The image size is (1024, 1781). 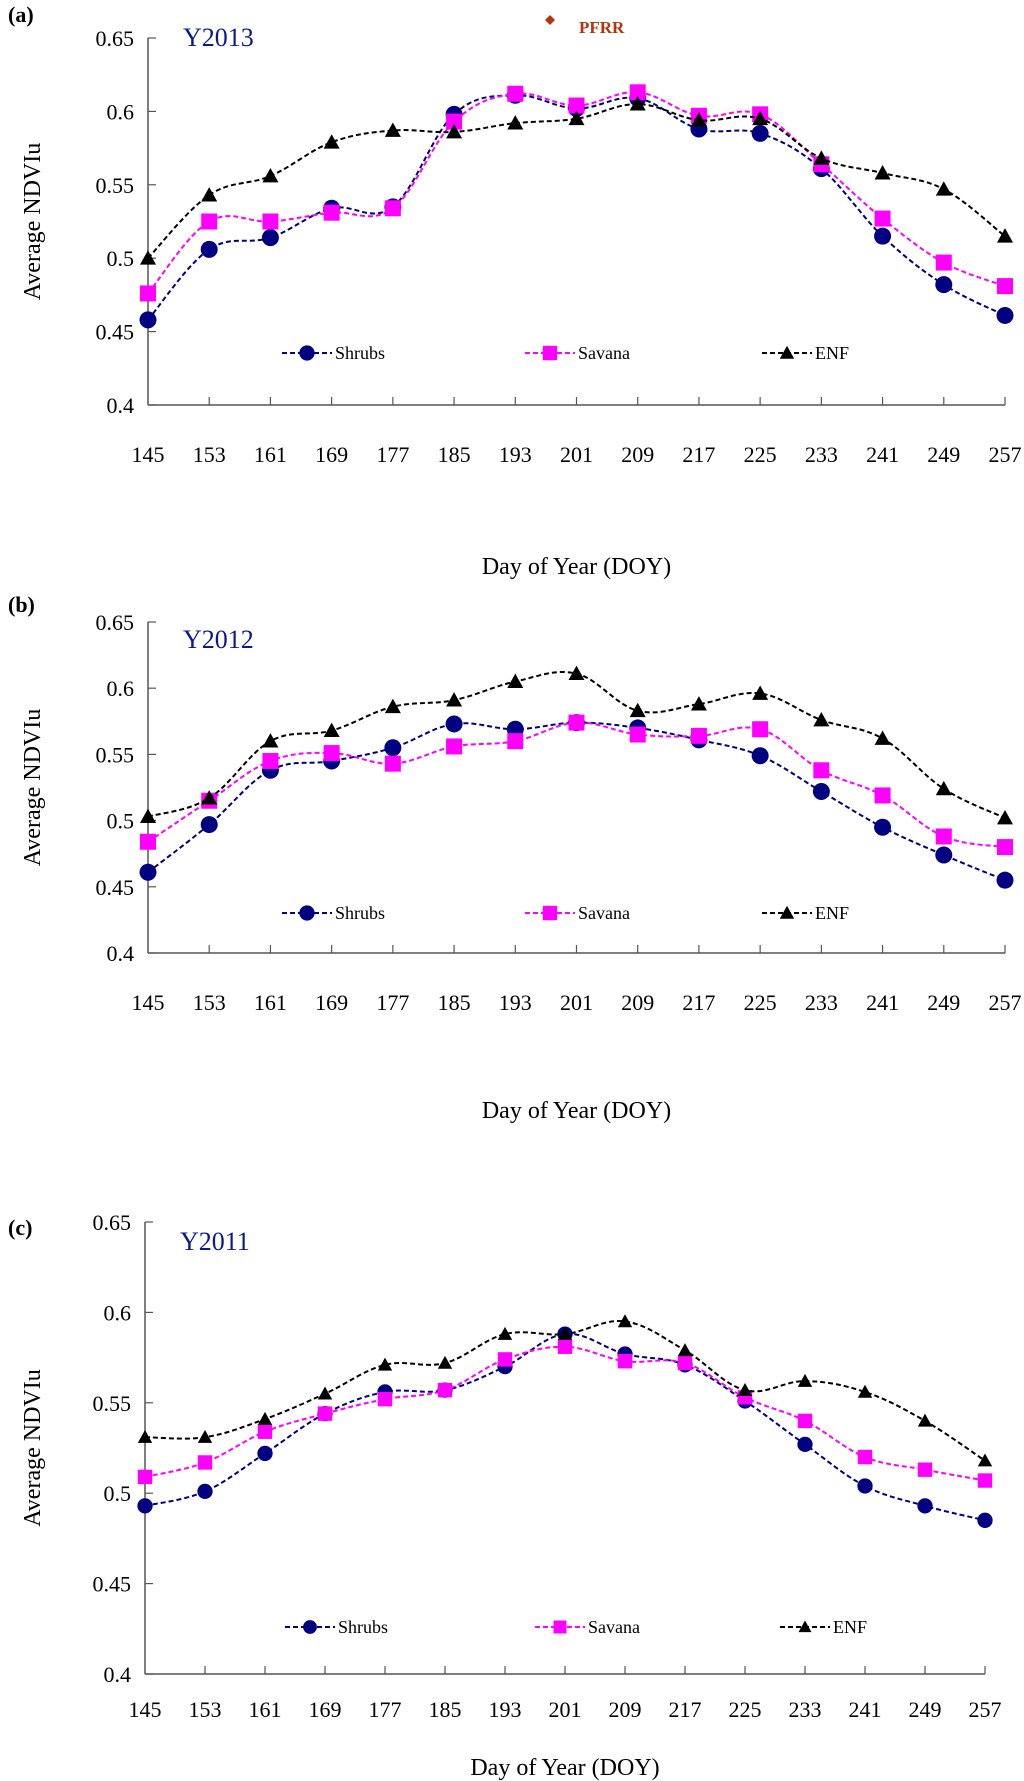 What do you see at coordinates (550, 20) in the screenshot?
I see `annotation-diamond-icon` at bounding box center [550, 20].